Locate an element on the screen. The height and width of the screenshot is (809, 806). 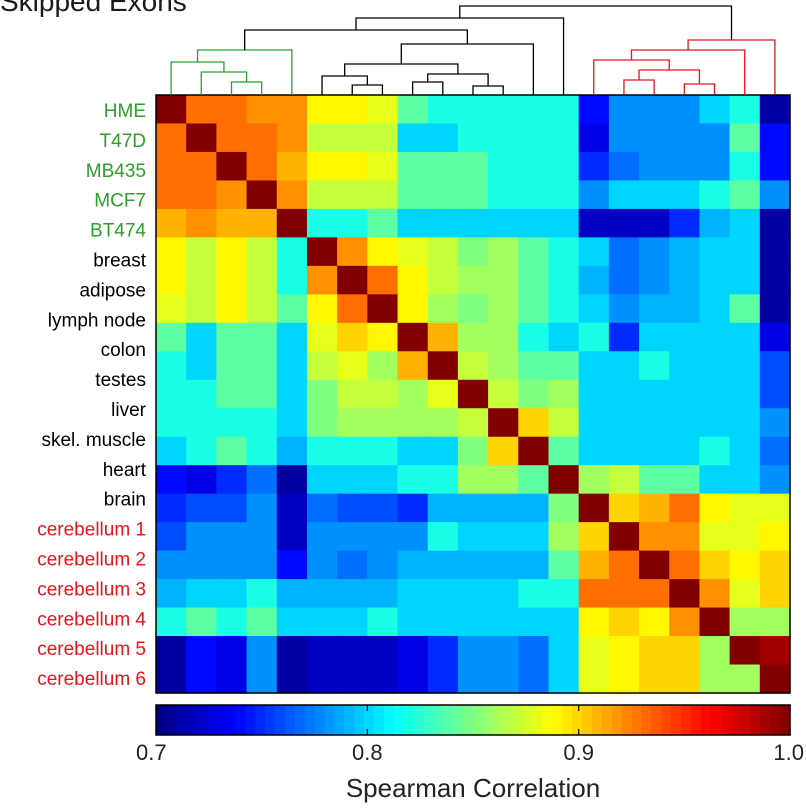
colorbar-frame is located at coordinates (473, 720).